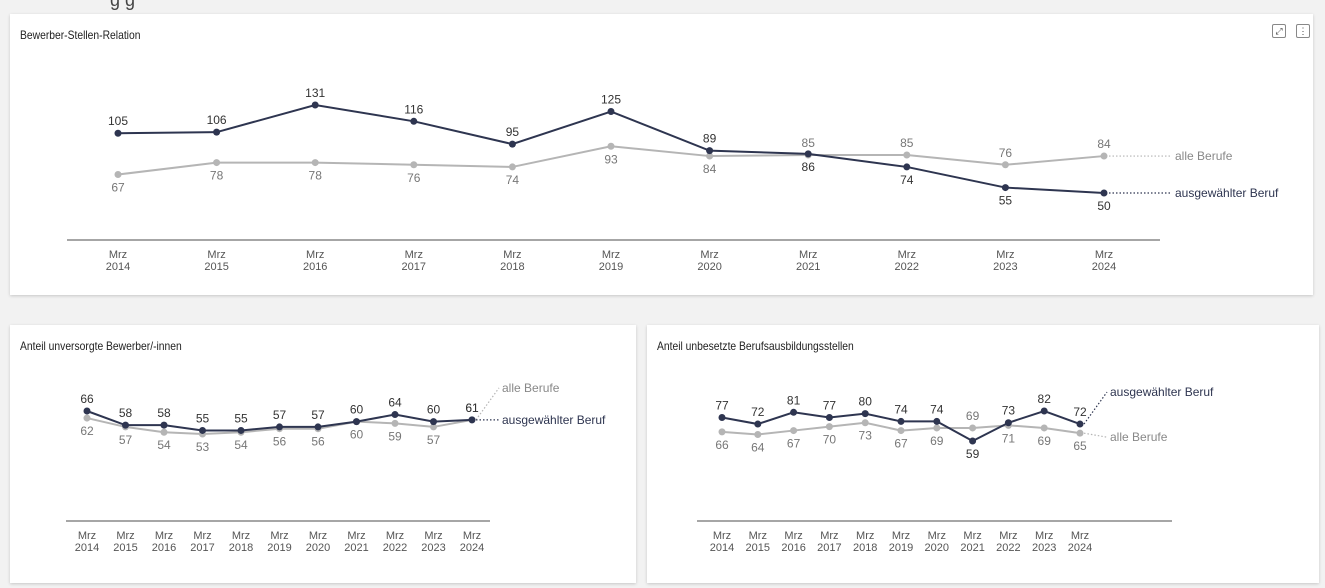  I want to click on expand-icon: ⤢, so click(1279, 31).